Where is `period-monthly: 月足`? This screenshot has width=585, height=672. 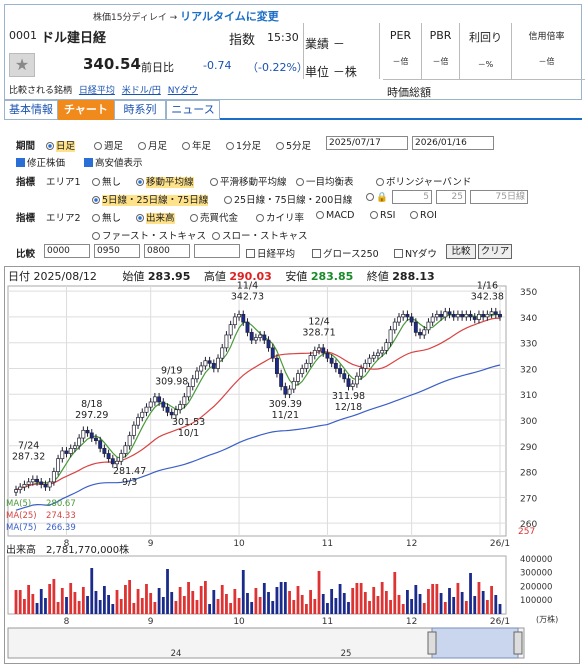
period-monthly: 月足 is located at coordinates (152, 145).